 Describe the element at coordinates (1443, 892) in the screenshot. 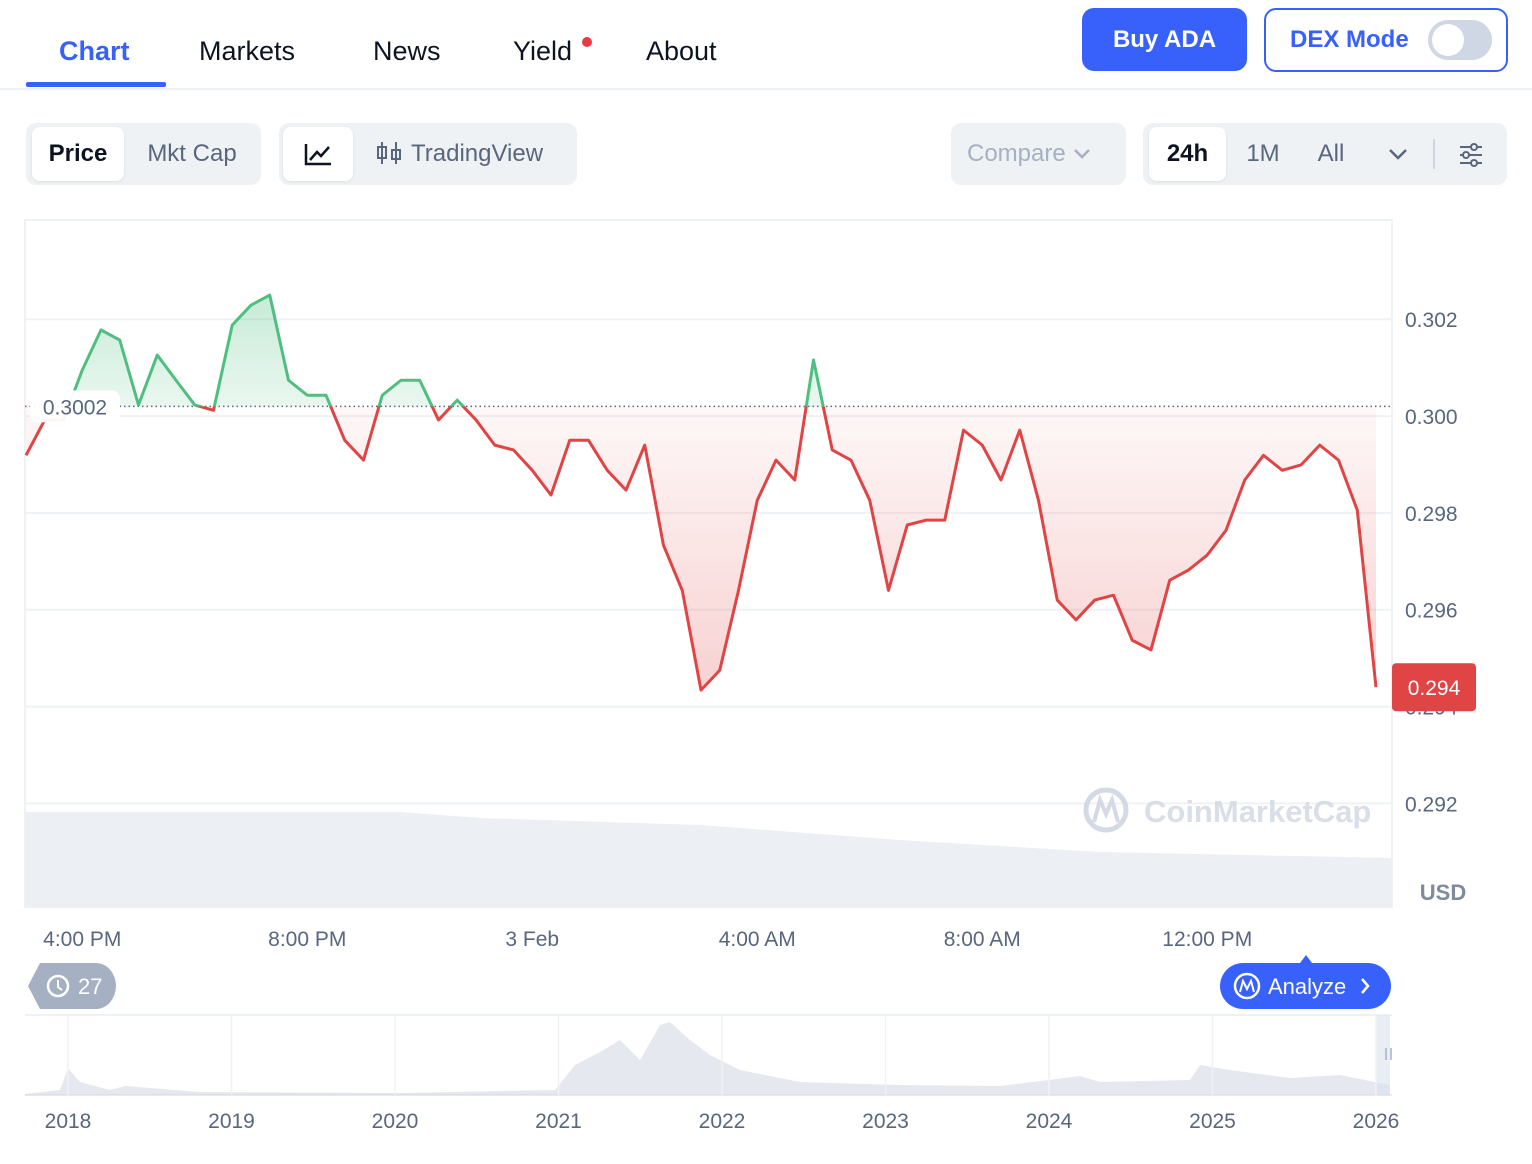

I see `y-unit: USD` at that location.